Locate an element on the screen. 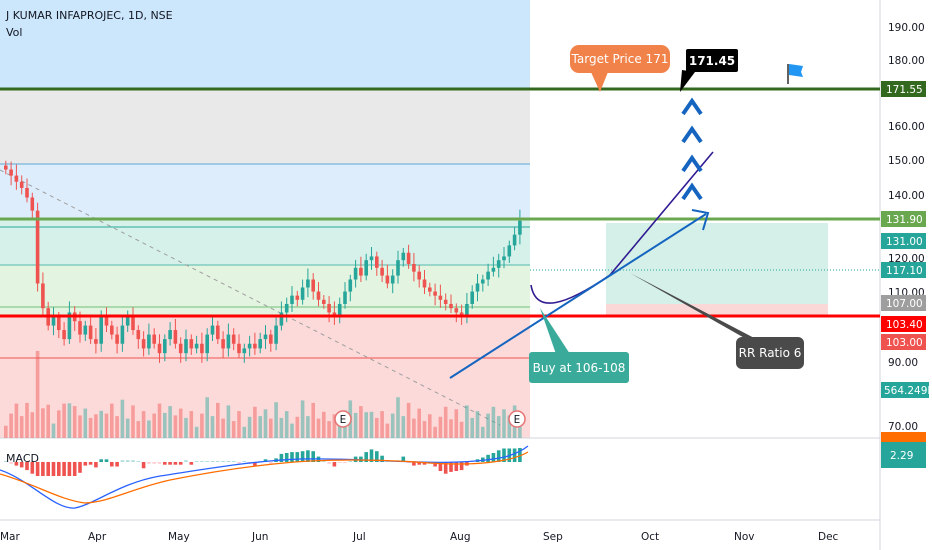  buy-note-text: Buy at 106-108 is located at coordinates (579, 368).